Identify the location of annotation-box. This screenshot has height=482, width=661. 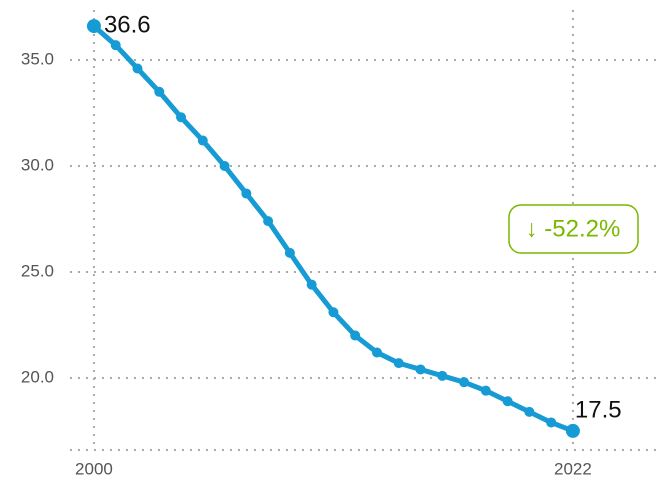
(573, 229).